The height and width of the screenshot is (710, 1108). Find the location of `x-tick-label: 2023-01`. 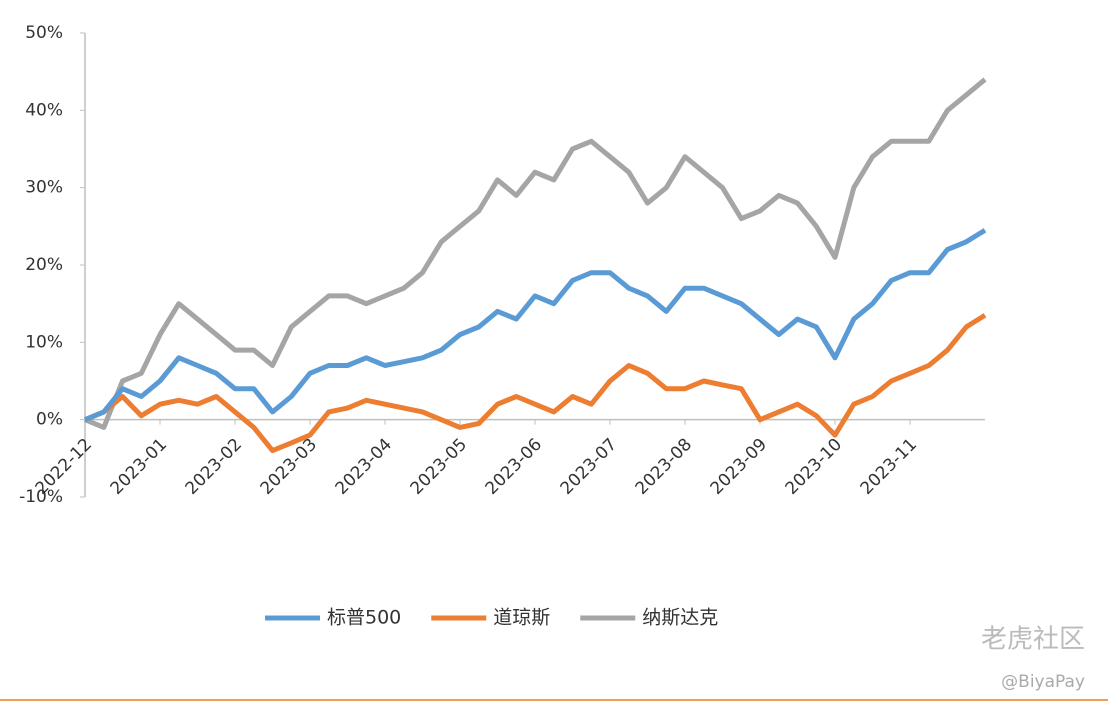

x-tick-label: 2023-01 is located at coordinates (139, 467).